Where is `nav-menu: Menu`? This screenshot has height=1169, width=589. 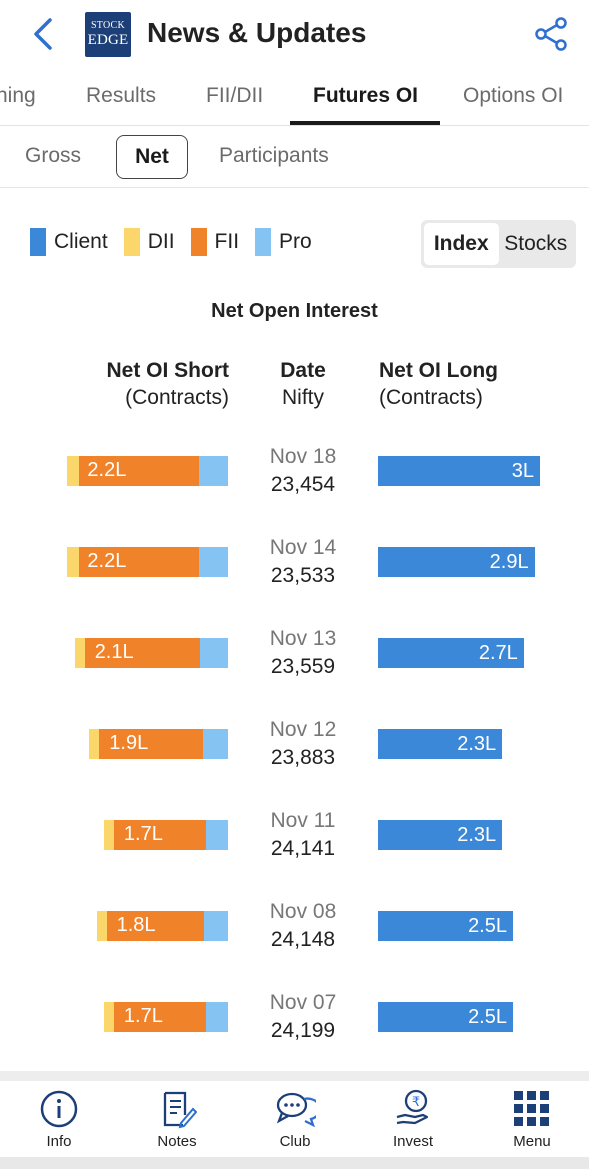
nav-menu: Menu is located at coordinates (532, 1119).